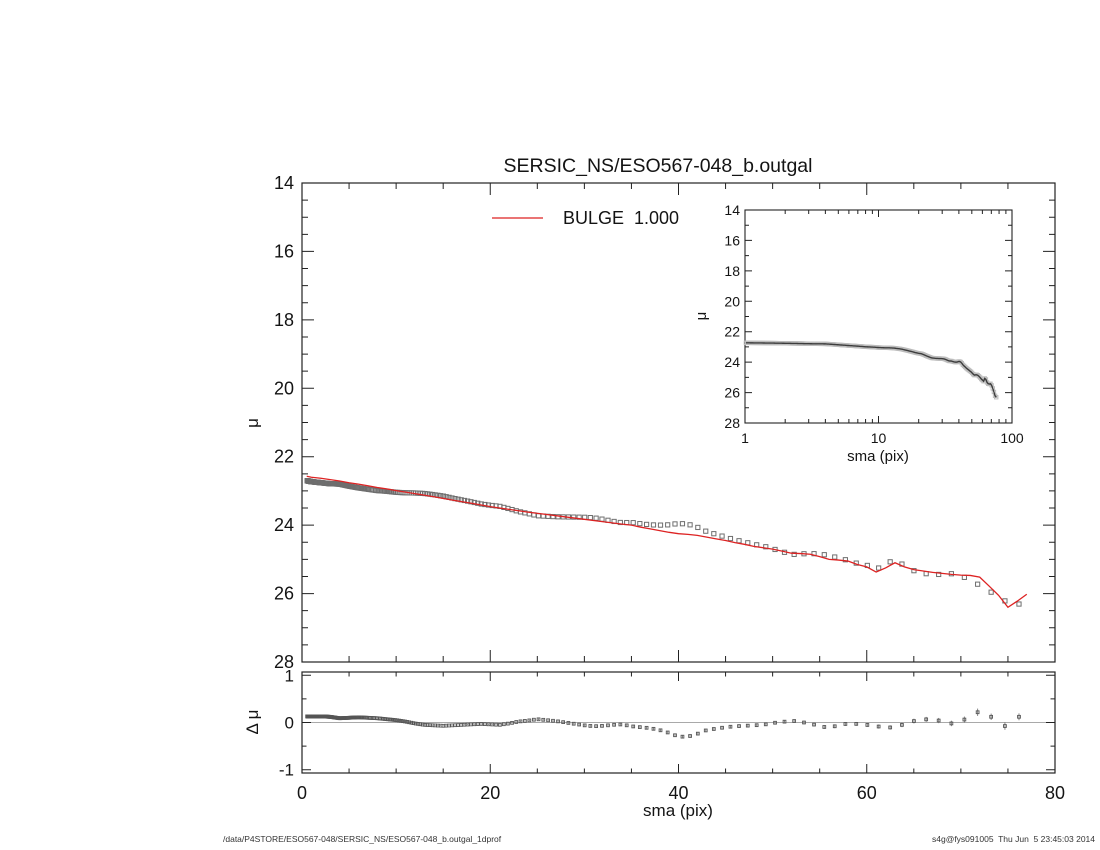 The width and height of the screenshot is (1100, 850). I want to click on residual-points, so click(663, 724).